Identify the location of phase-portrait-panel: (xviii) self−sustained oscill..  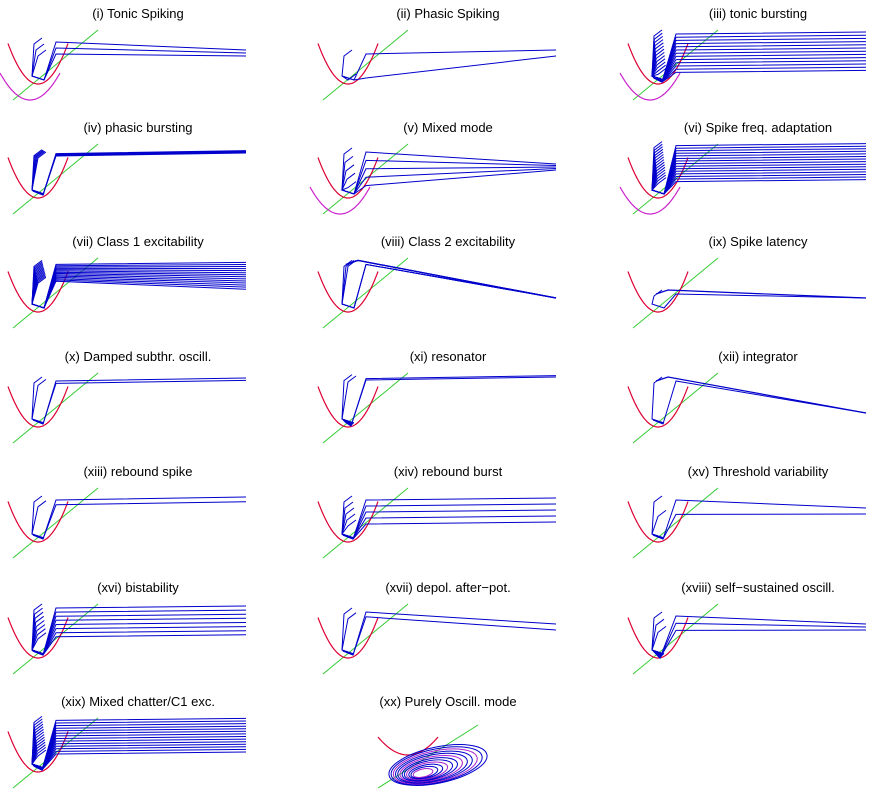
(757, 636).